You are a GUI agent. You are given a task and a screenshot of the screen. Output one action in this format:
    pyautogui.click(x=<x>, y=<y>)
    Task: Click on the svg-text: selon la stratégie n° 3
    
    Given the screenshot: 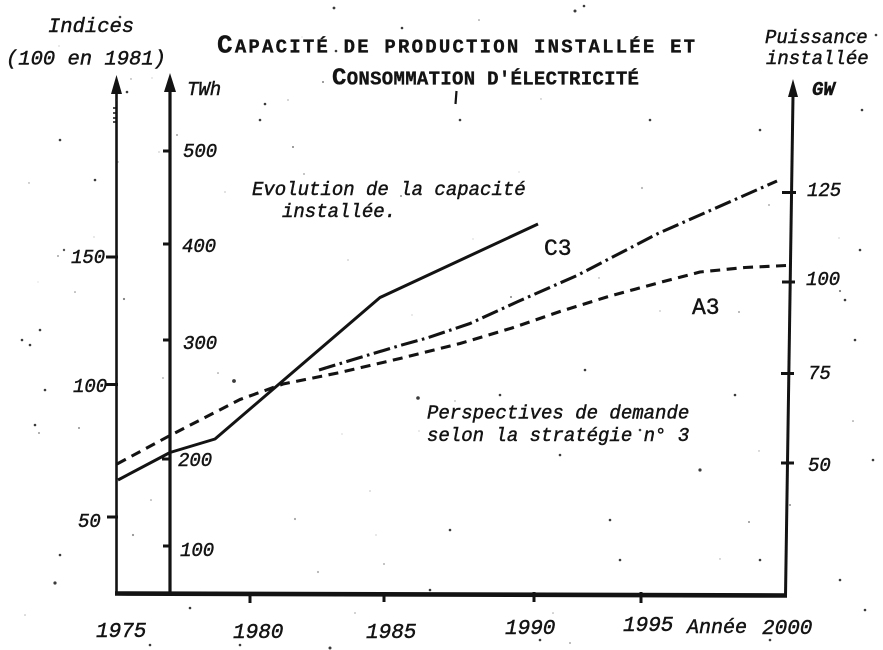 What is the action you would take?
    pyautogui.click(x=558, y=436)
    